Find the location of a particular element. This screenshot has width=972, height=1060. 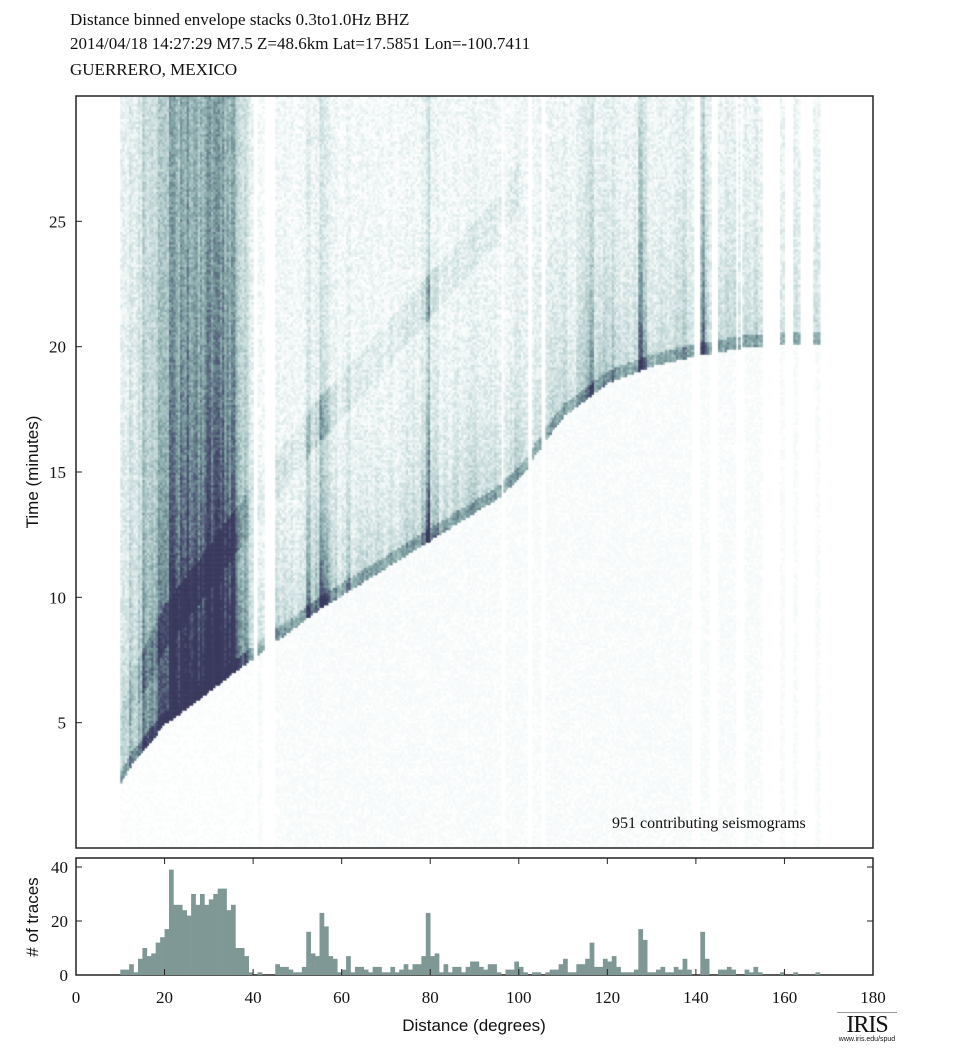

seismogram-line-icon is located at coordinates (867, 1012).